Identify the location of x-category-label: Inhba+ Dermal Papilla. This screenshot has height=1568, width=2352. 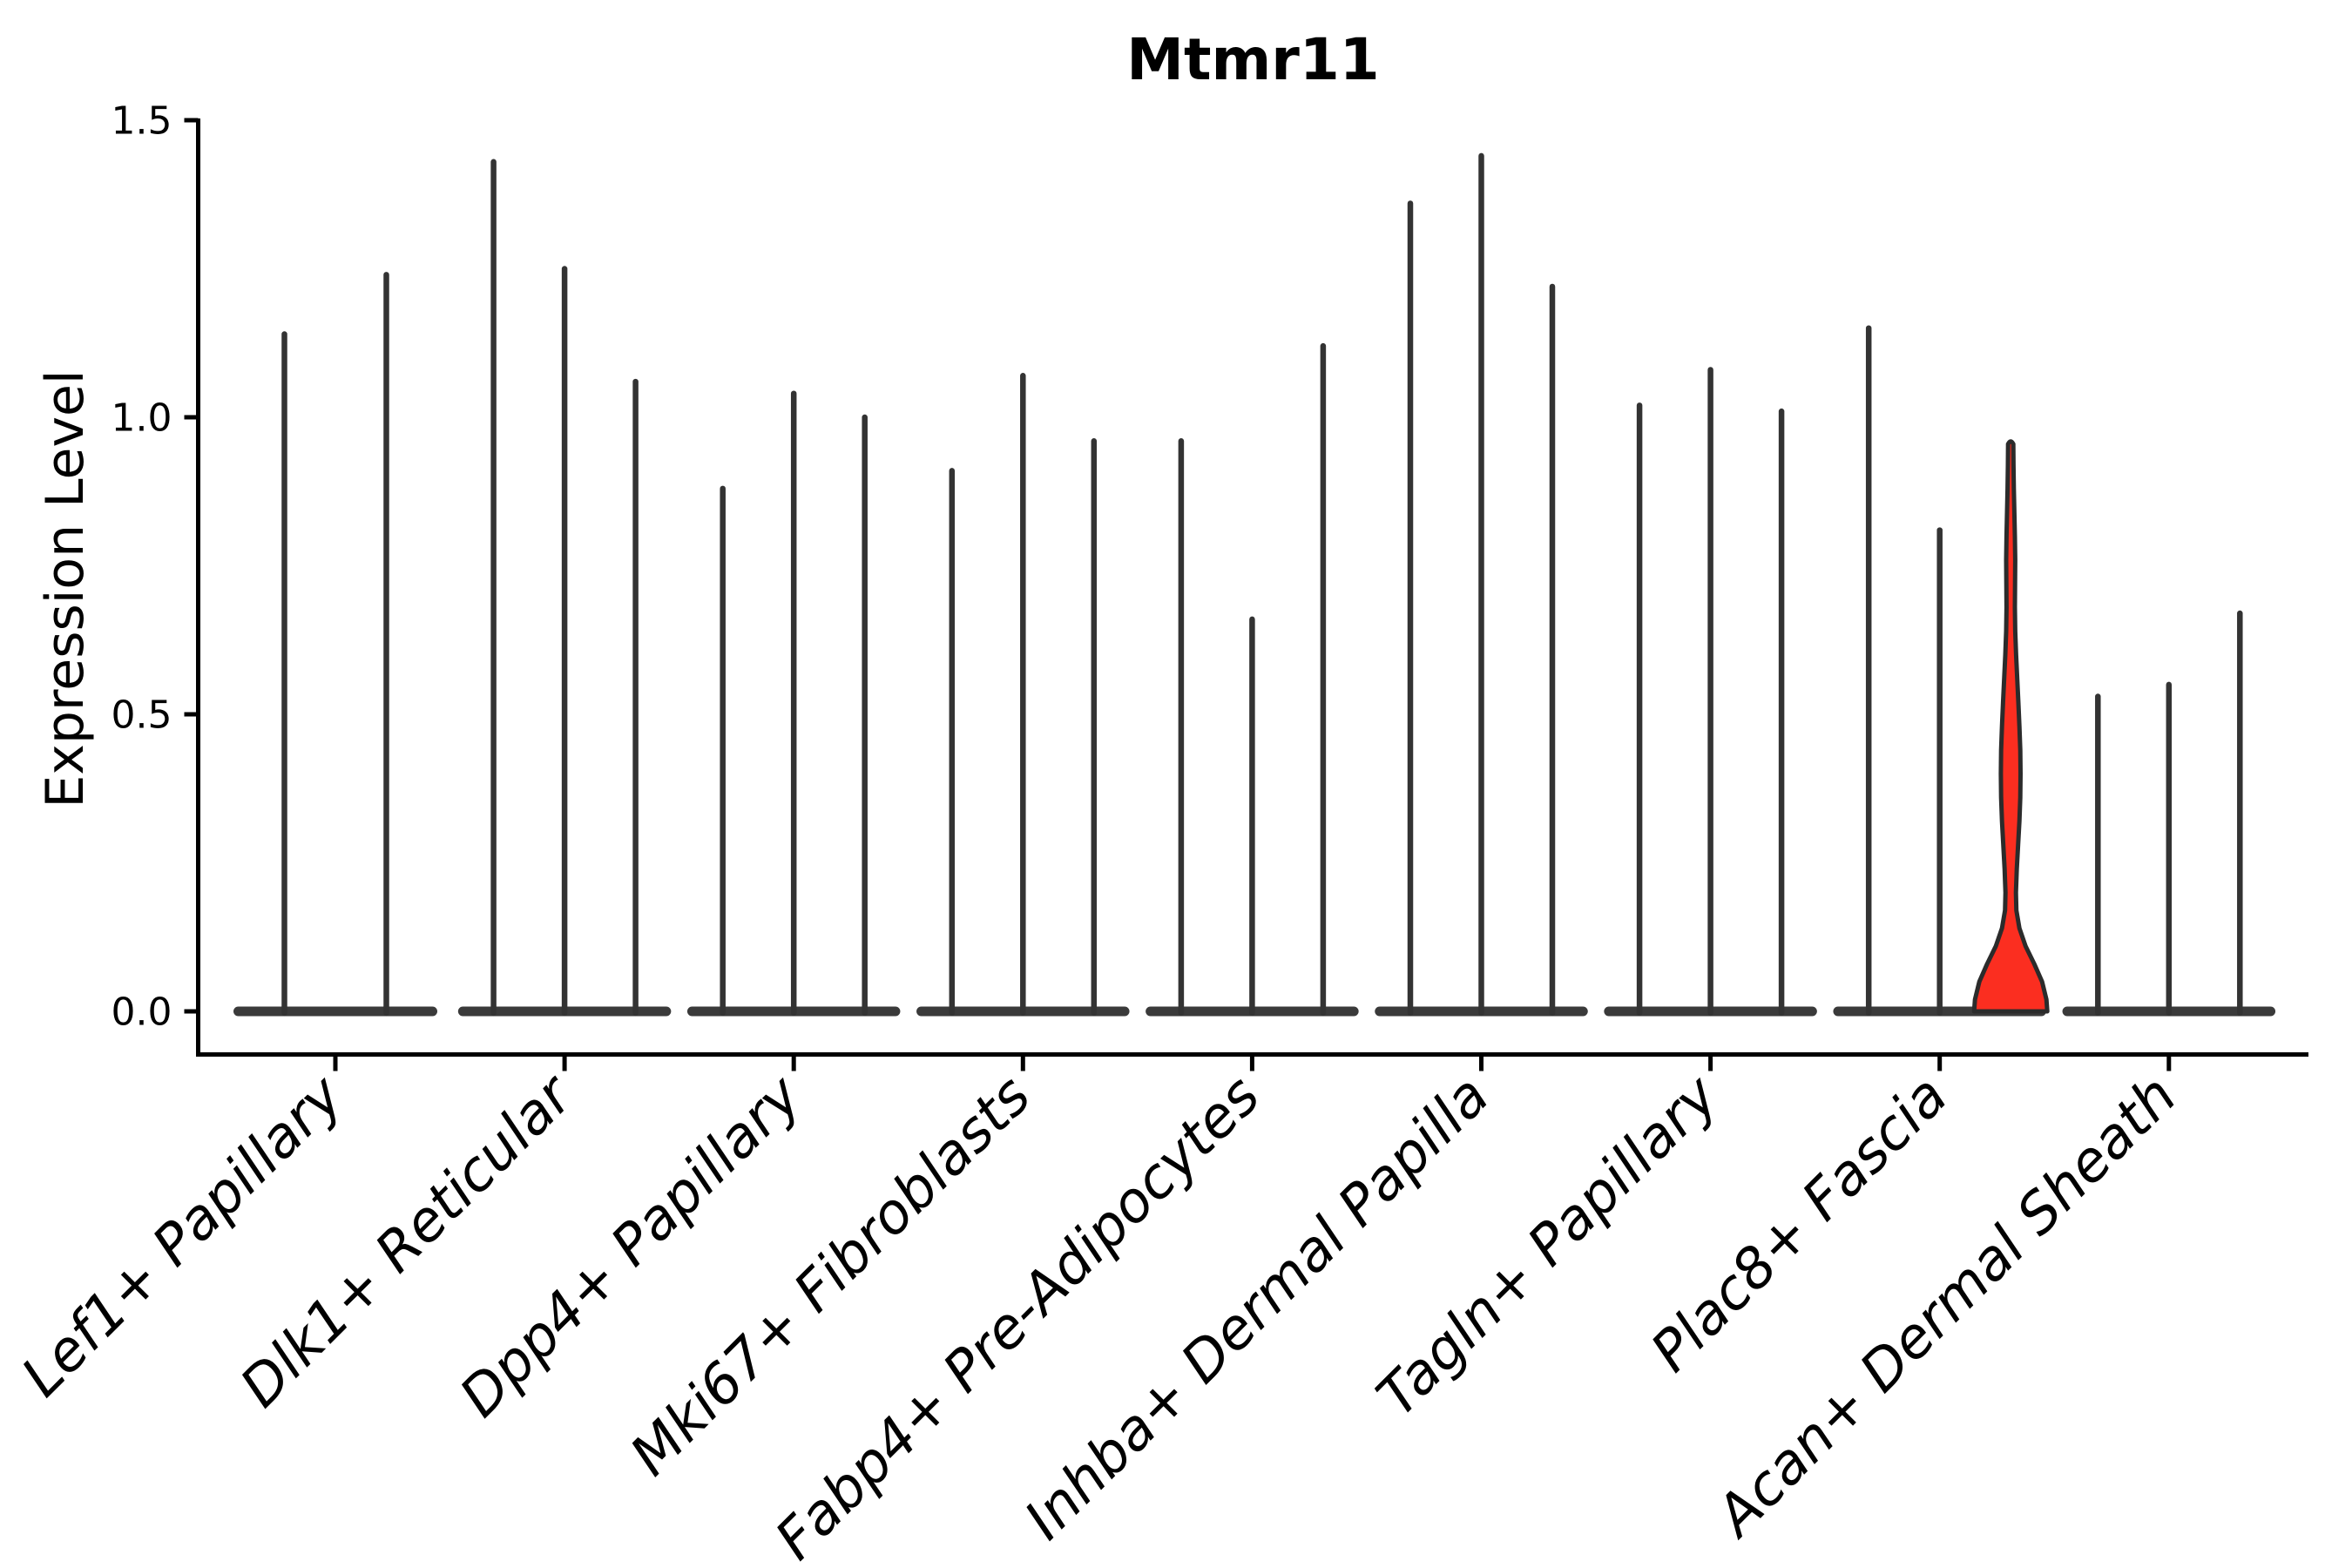
(1257, 1308).